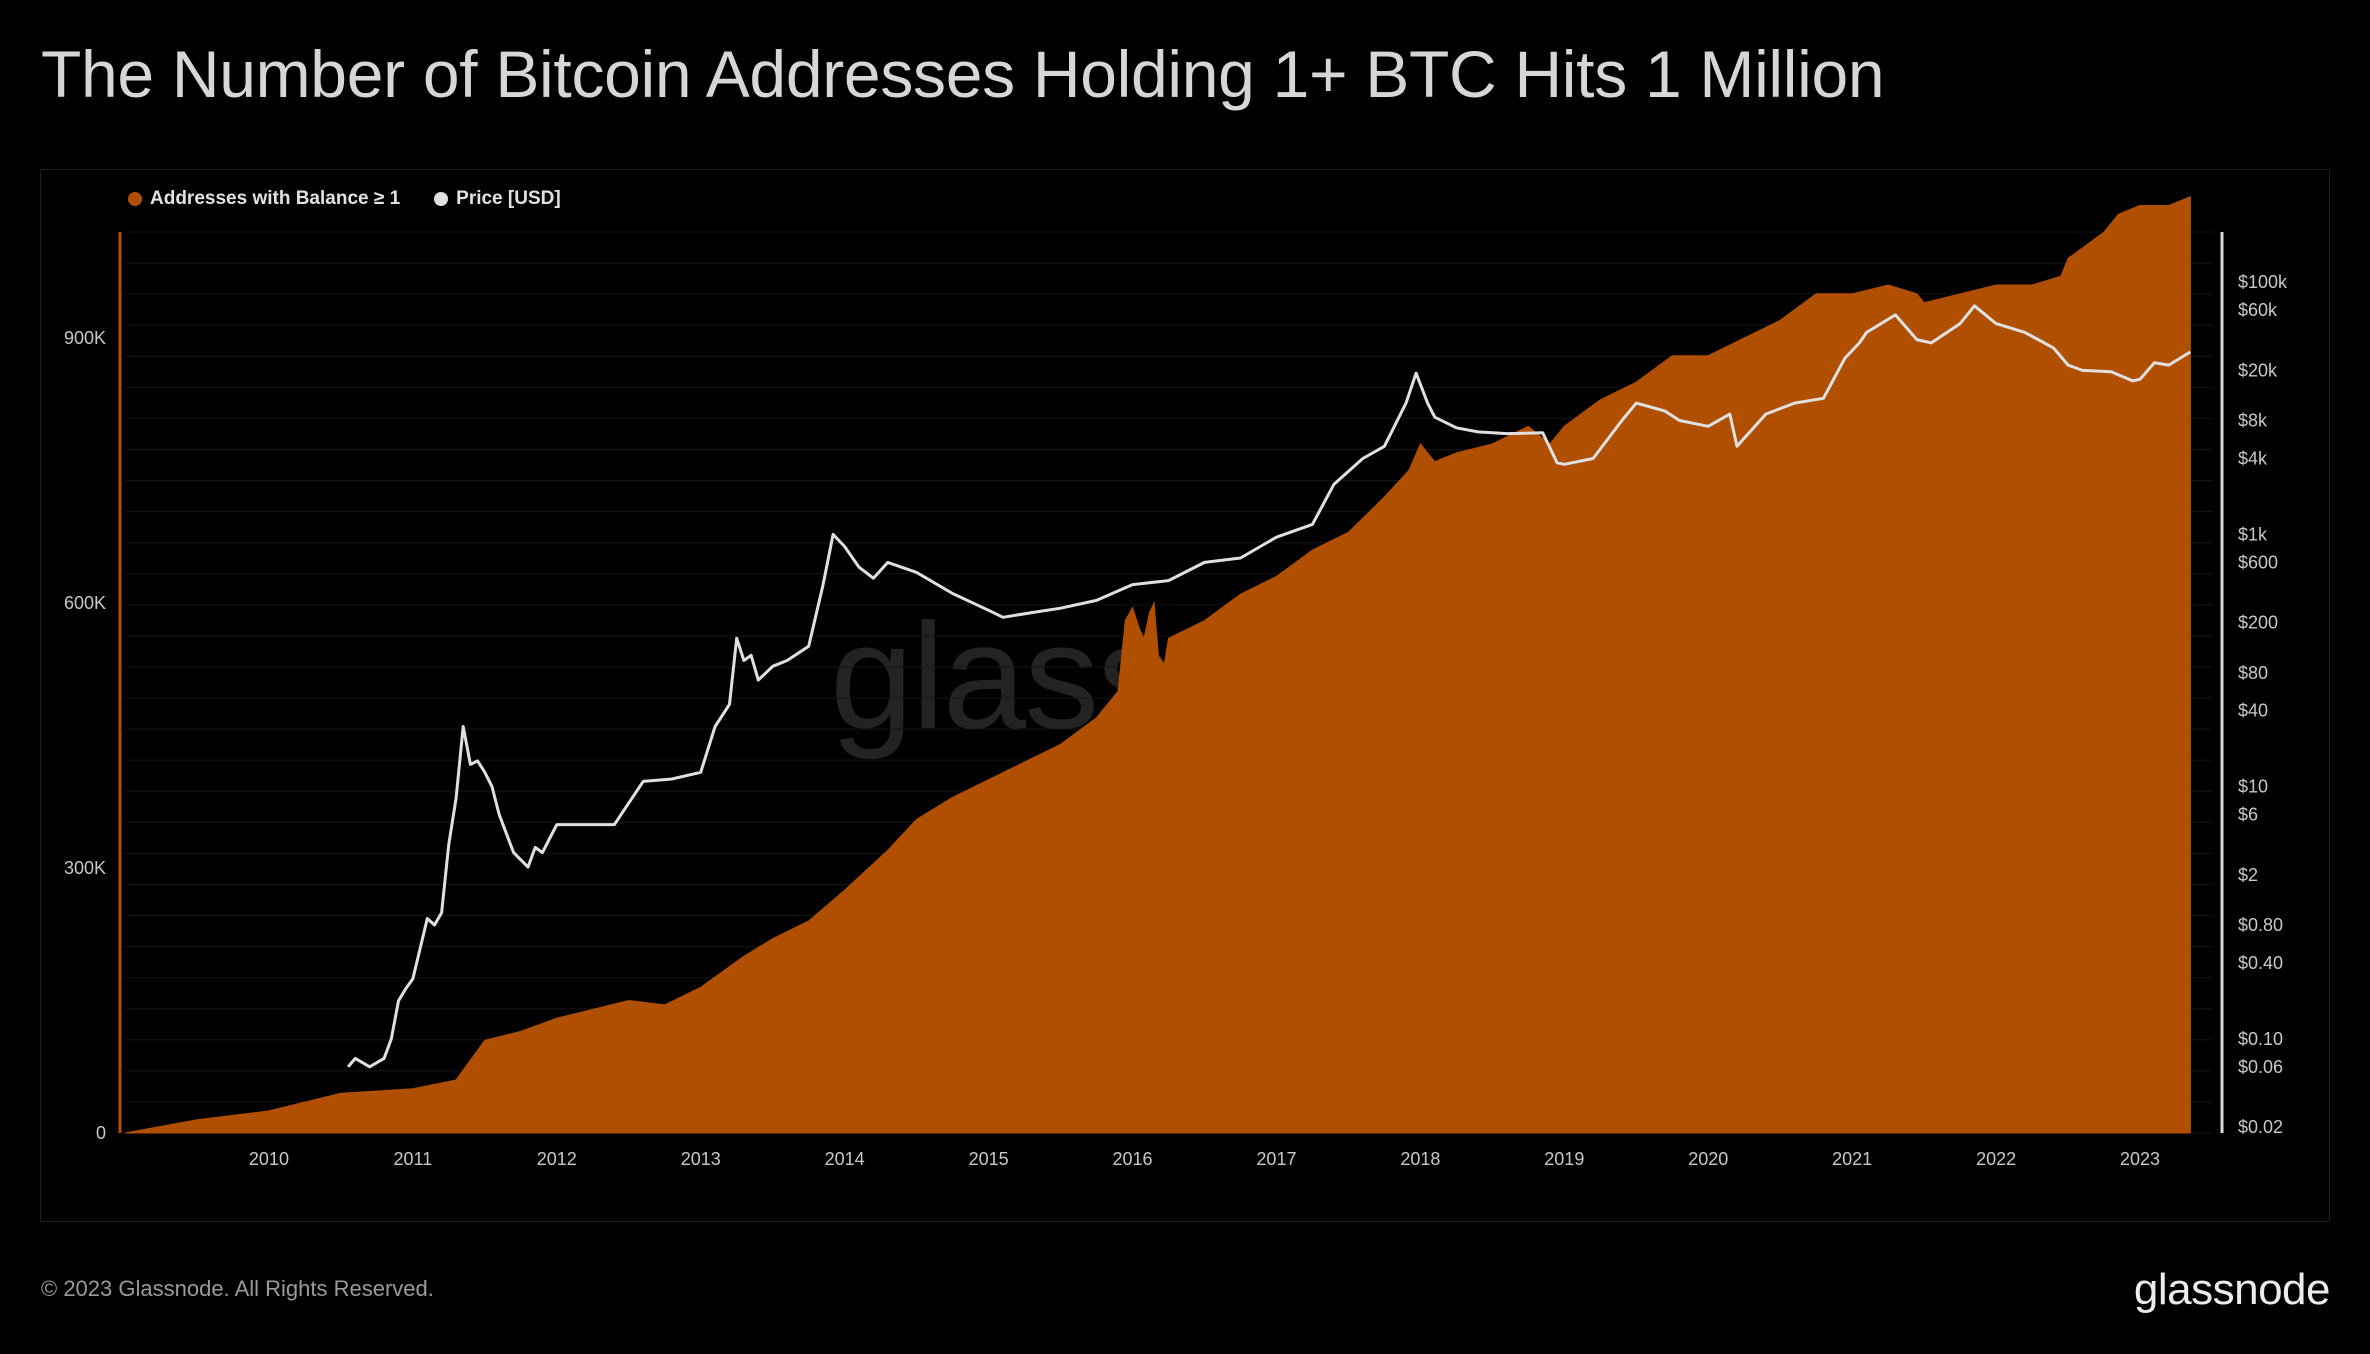 The width and height of the screenshot is (2370, 1354). Describe the element at coordinates (845, 1159) in the screenshot. I see `x-tick-label: 2014` at that location.